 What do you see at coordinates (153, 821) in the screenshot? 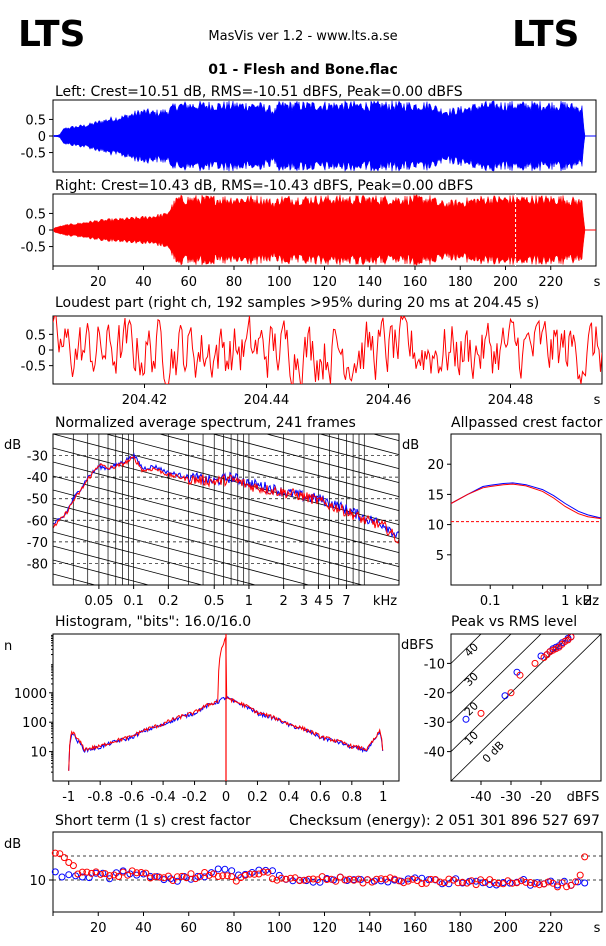
I see `short-term-crest-title: Short term (1 s) crest factor` at bounding box center [153, 821].